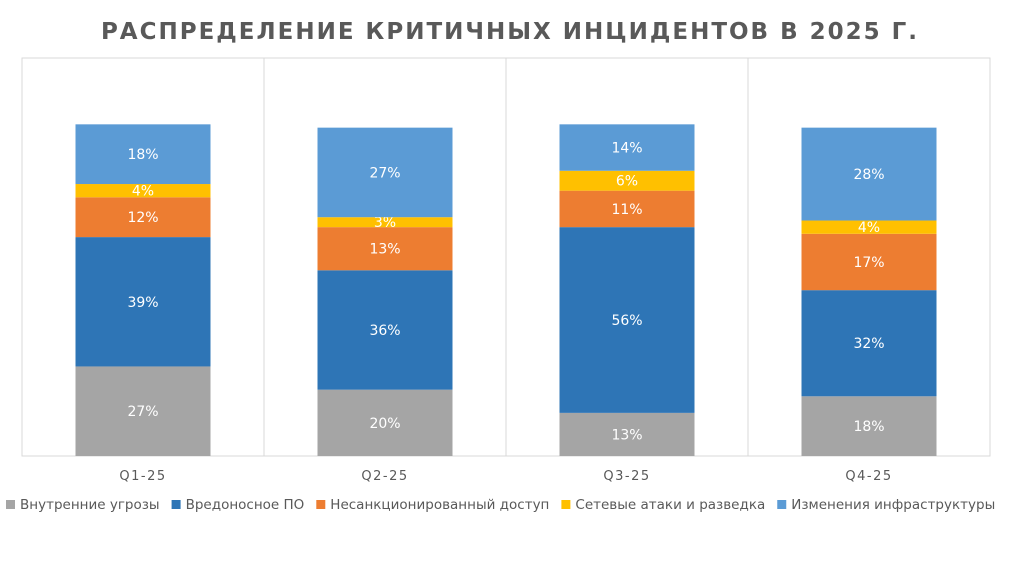 The width and height of the screenshot is (1024, 572). I want to click on data-label: 6%, so click(627, 182).